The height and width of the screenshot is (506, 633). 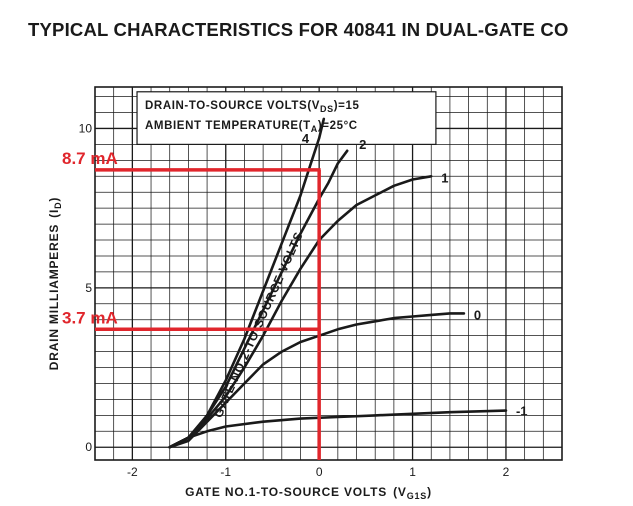 What do you see at coordinates (306, 138) in the screenshot?
I see `curve-label-4: 4` at bounding box center [306, 138].